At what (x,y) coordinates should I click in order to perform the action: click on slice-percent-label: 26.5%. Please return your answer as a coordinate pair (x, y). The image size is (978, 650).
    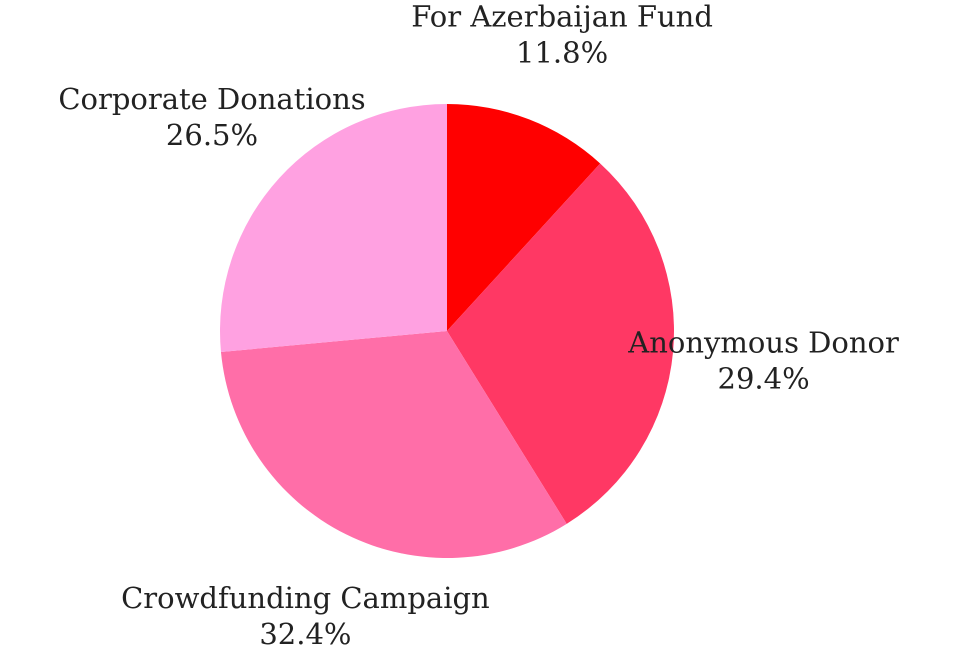
    Looking at the image, I should click on (212, 135).